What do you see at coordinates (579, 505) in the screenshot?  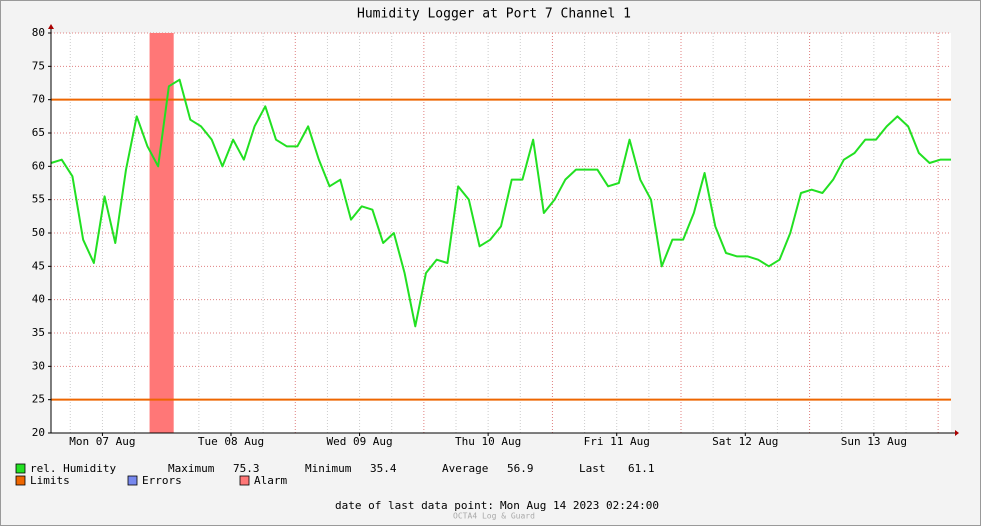 I see `last-point: Mon Aug 14 2023 02:24:00` at bounding box center [579, 505].